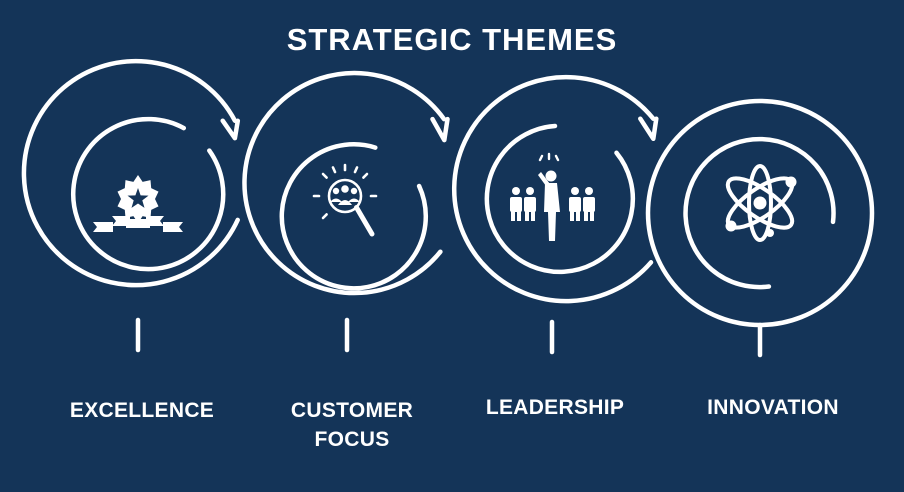  Describe the element at coordinates (555, 407) in the screenshot. I see `theme-label-leadership: LEADERSHIP` at that location.